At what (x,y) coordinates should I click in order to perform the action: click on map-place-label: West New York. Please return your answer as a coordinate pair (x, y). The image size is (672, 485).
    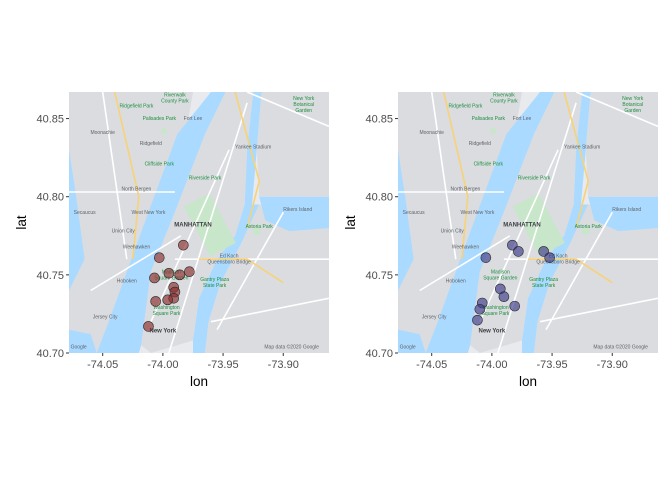
    Looking at the image, I should click on (149, 213).